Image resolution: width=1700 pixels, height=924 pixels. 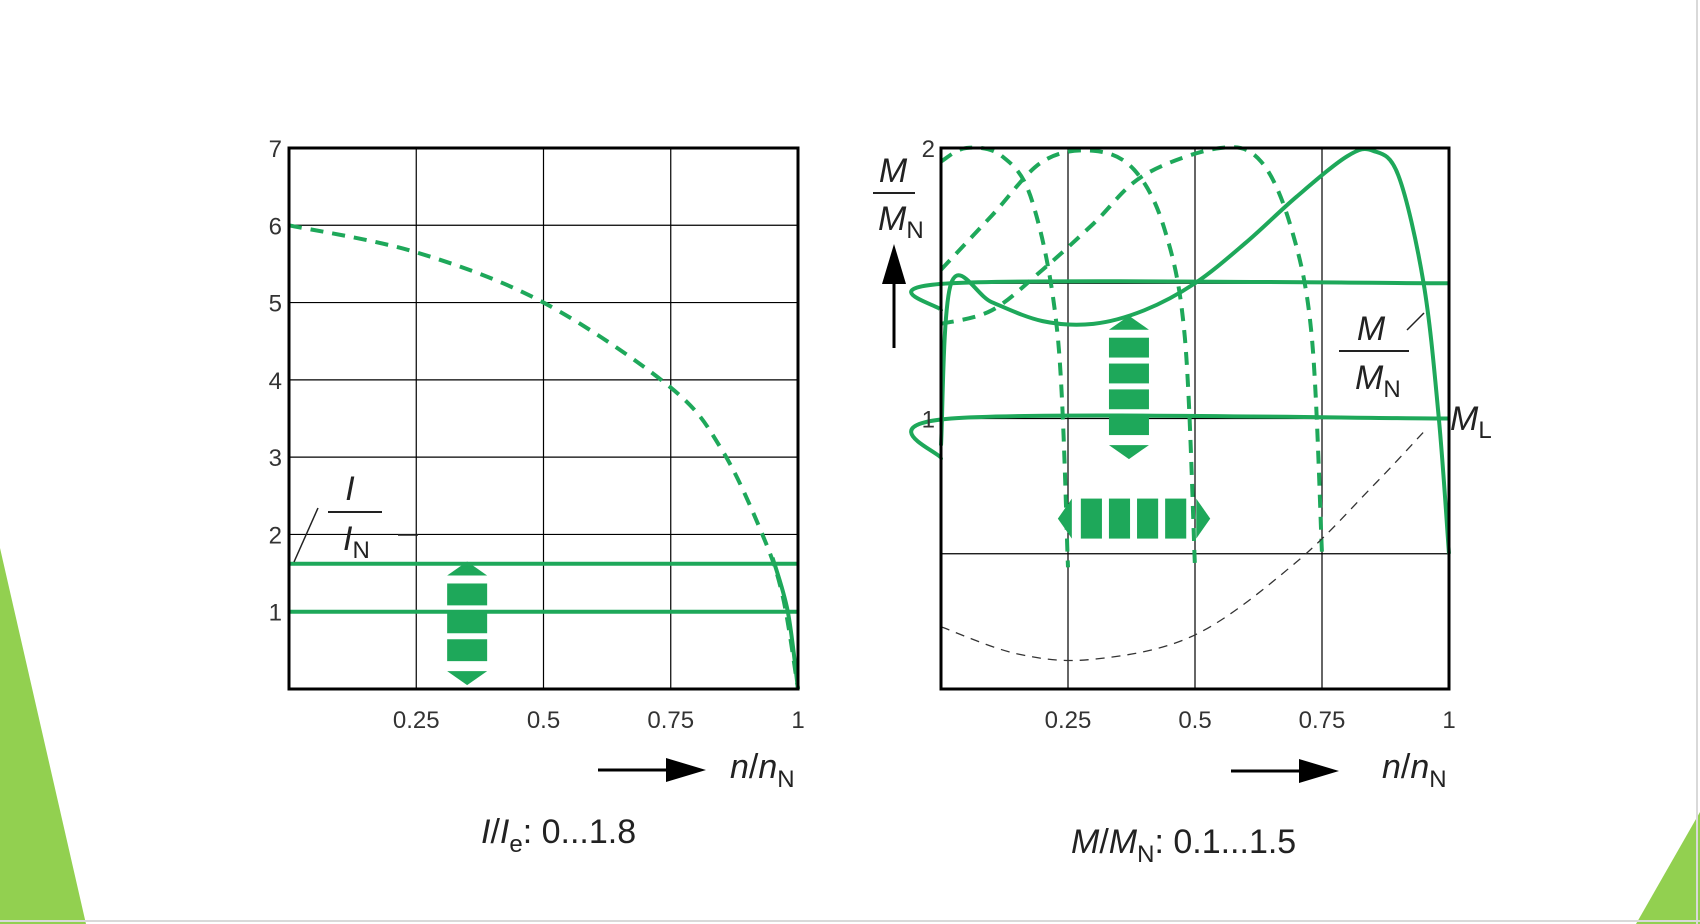 I want to click on chart-caption: I/Ie: 0...1.8, so click(x=558, y=835).